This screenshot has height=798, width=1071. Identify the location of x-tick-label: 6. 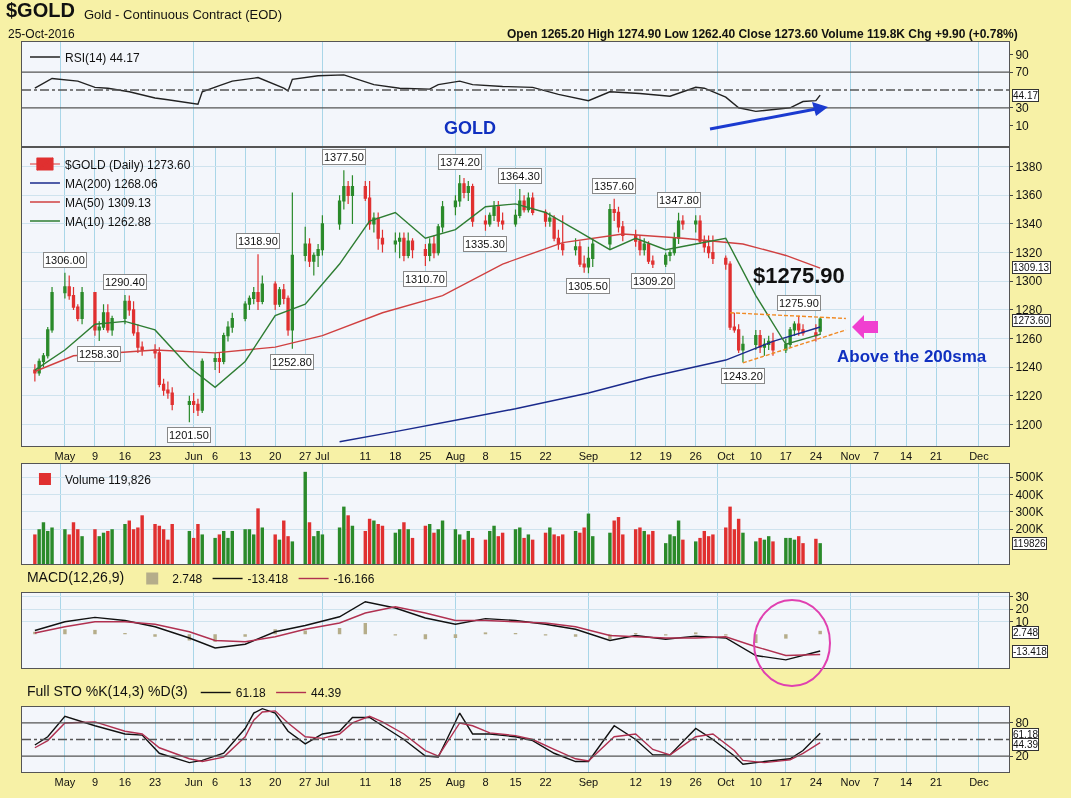
(215, 782).